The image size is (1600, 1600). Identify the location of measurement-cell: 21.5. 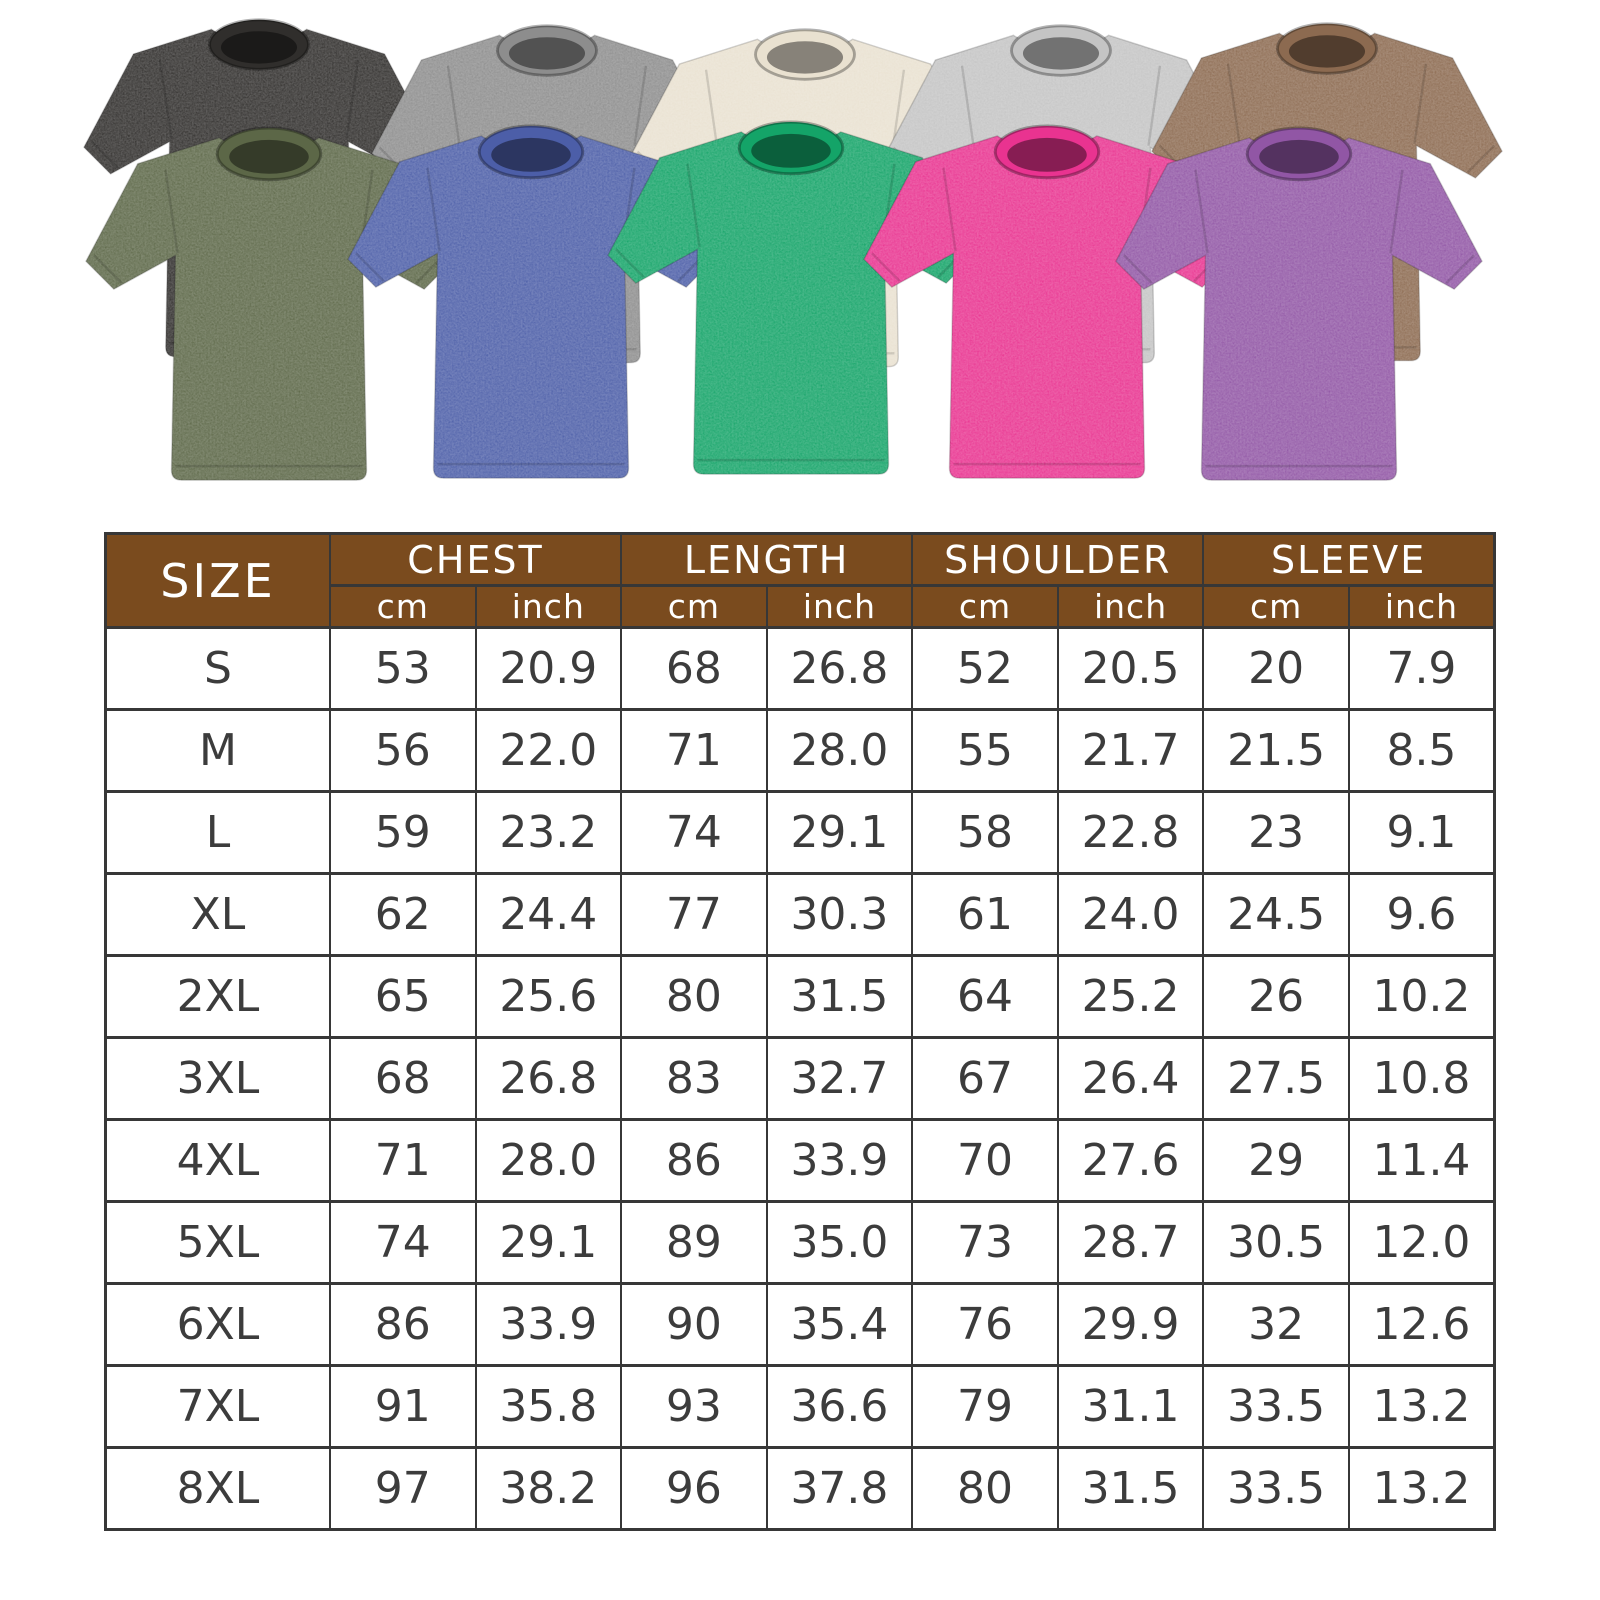
(1276, 750).